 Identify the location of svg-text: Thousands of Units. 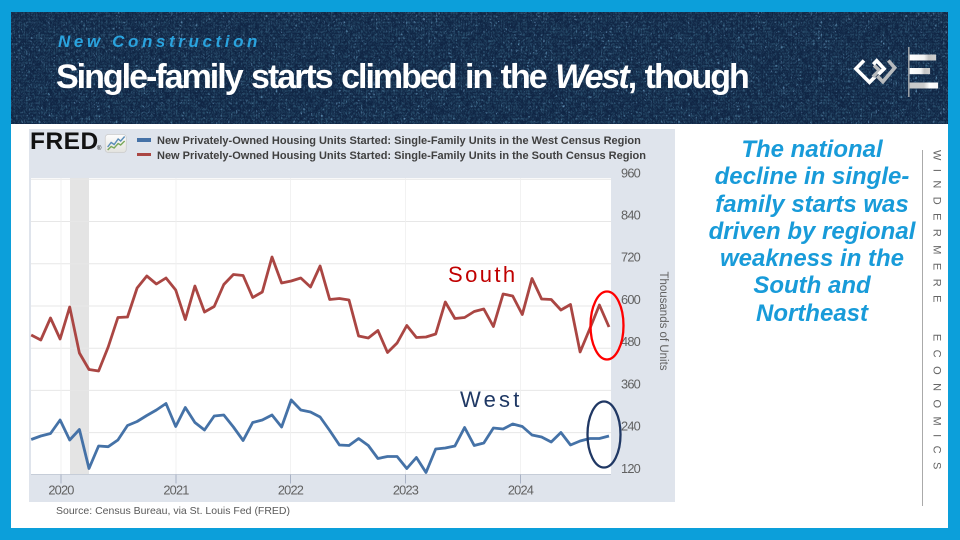
(663, 320).